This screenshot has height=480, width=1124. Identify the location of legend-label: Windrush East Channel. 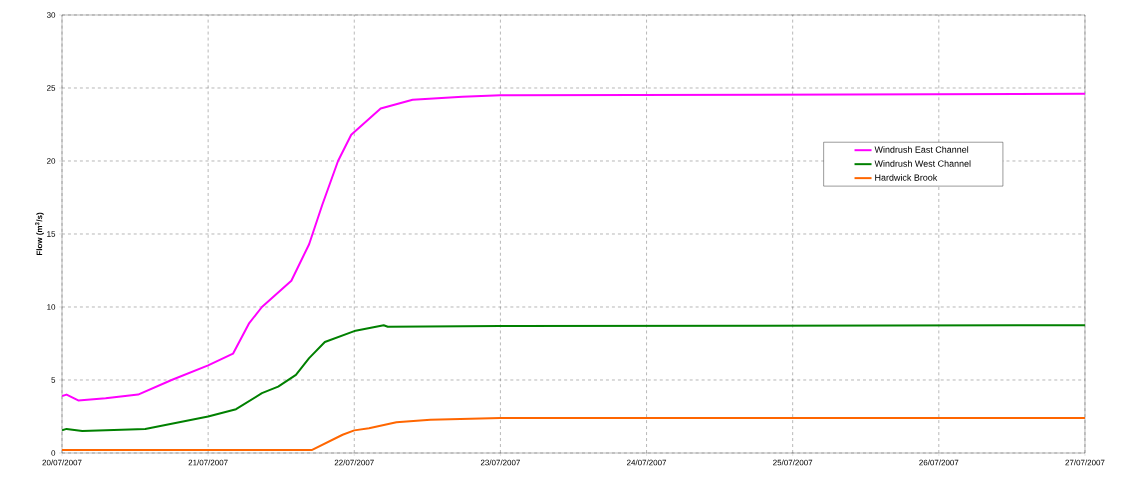
(921, 149).